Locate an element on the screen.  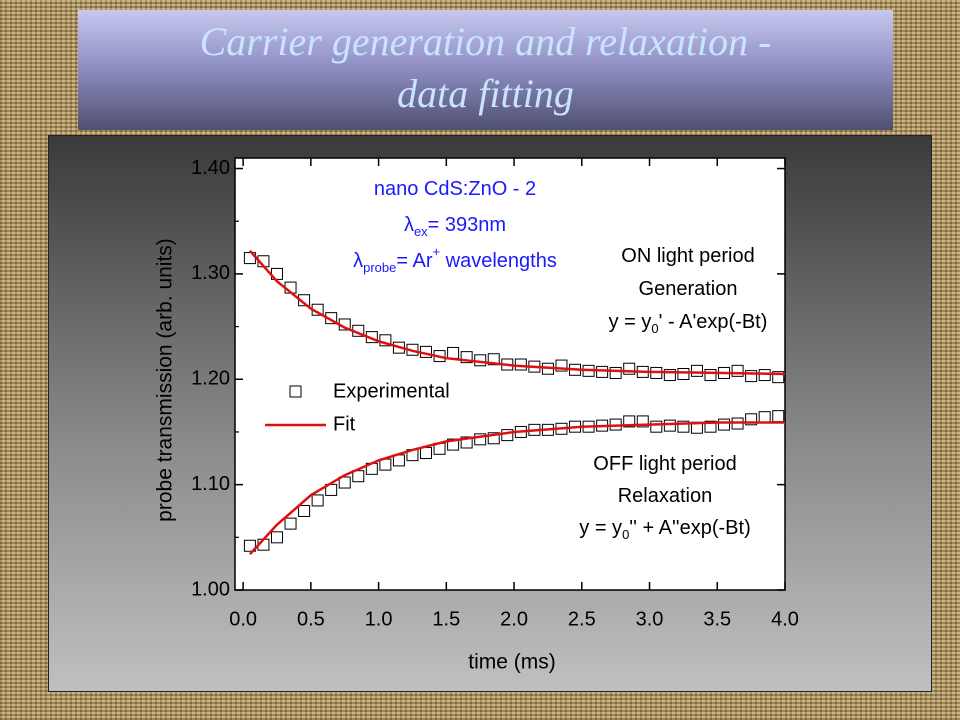
y-tick-label: 1.20 is located at coordinates (210, 379).